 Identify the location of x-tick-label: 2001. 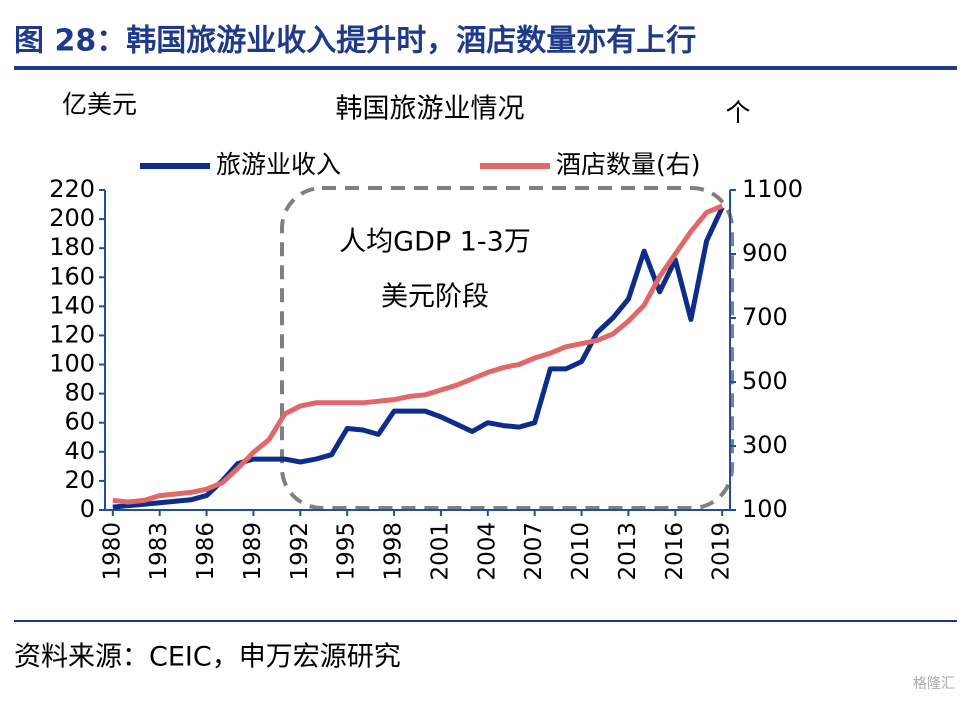
(440, 551).